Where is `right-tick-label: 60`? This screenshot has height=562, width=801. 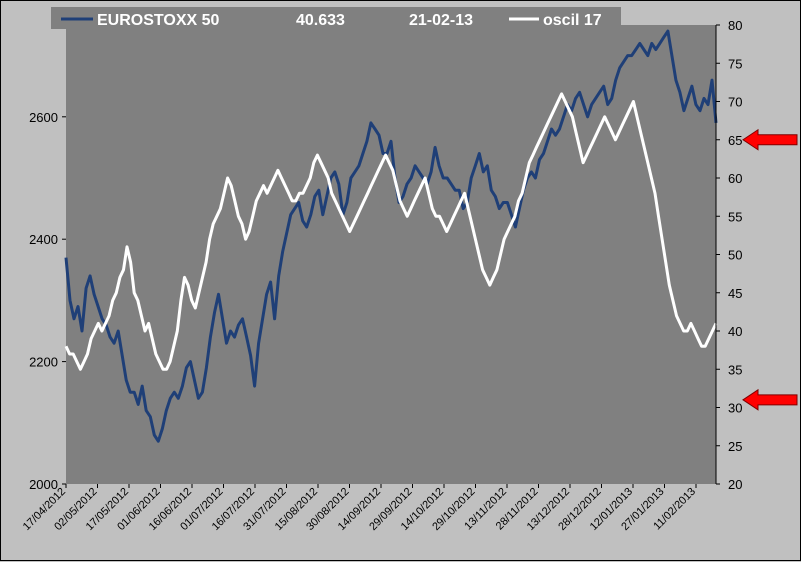 right-tick-label: 60 is located at coordinates (735, 178).